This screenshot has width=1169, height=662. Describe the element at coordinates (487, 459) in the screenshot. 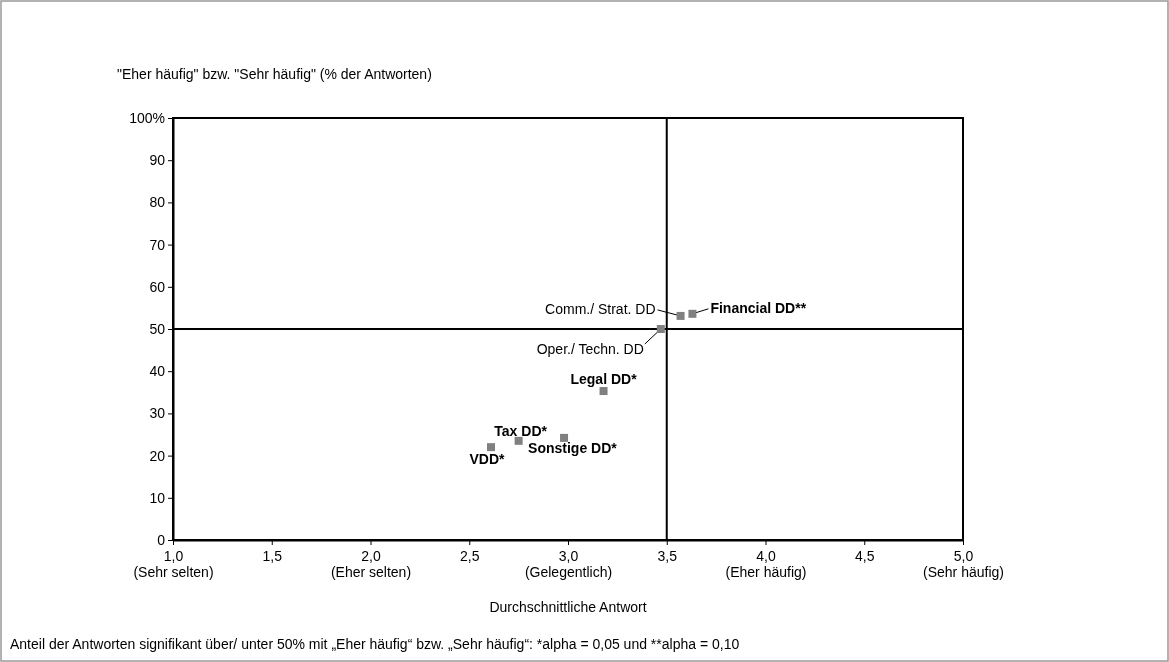

I see `series-label: VDD*` at that location.